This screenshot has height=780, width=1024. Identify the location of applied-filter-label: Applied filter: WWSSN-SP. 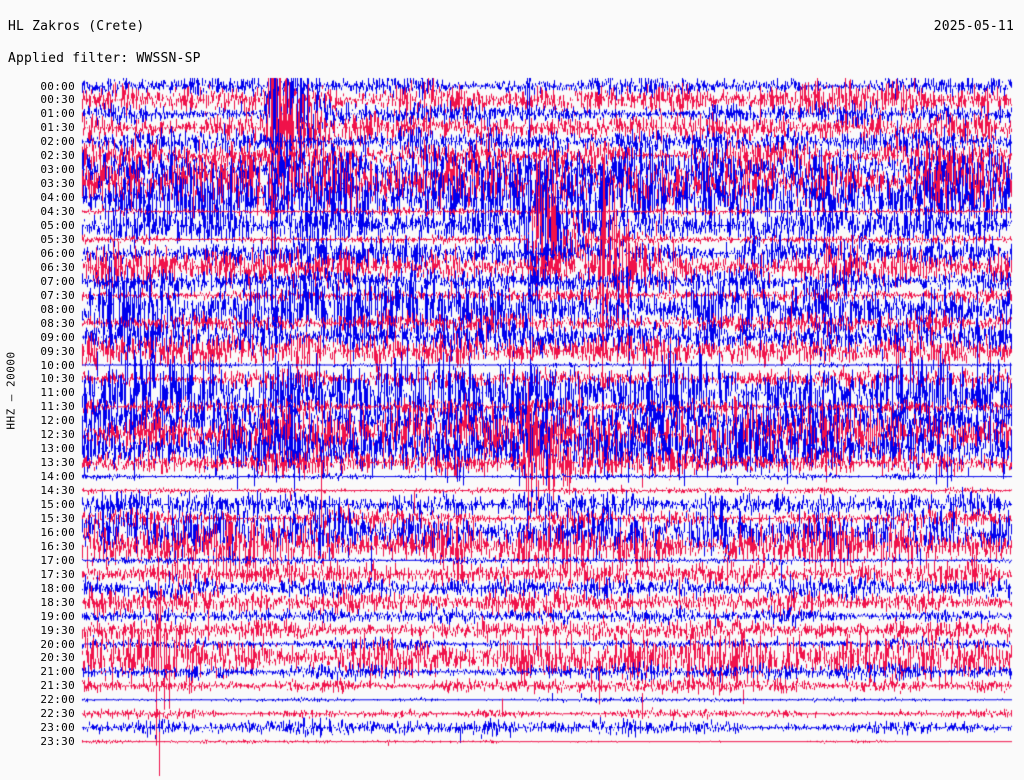
(104, 58).